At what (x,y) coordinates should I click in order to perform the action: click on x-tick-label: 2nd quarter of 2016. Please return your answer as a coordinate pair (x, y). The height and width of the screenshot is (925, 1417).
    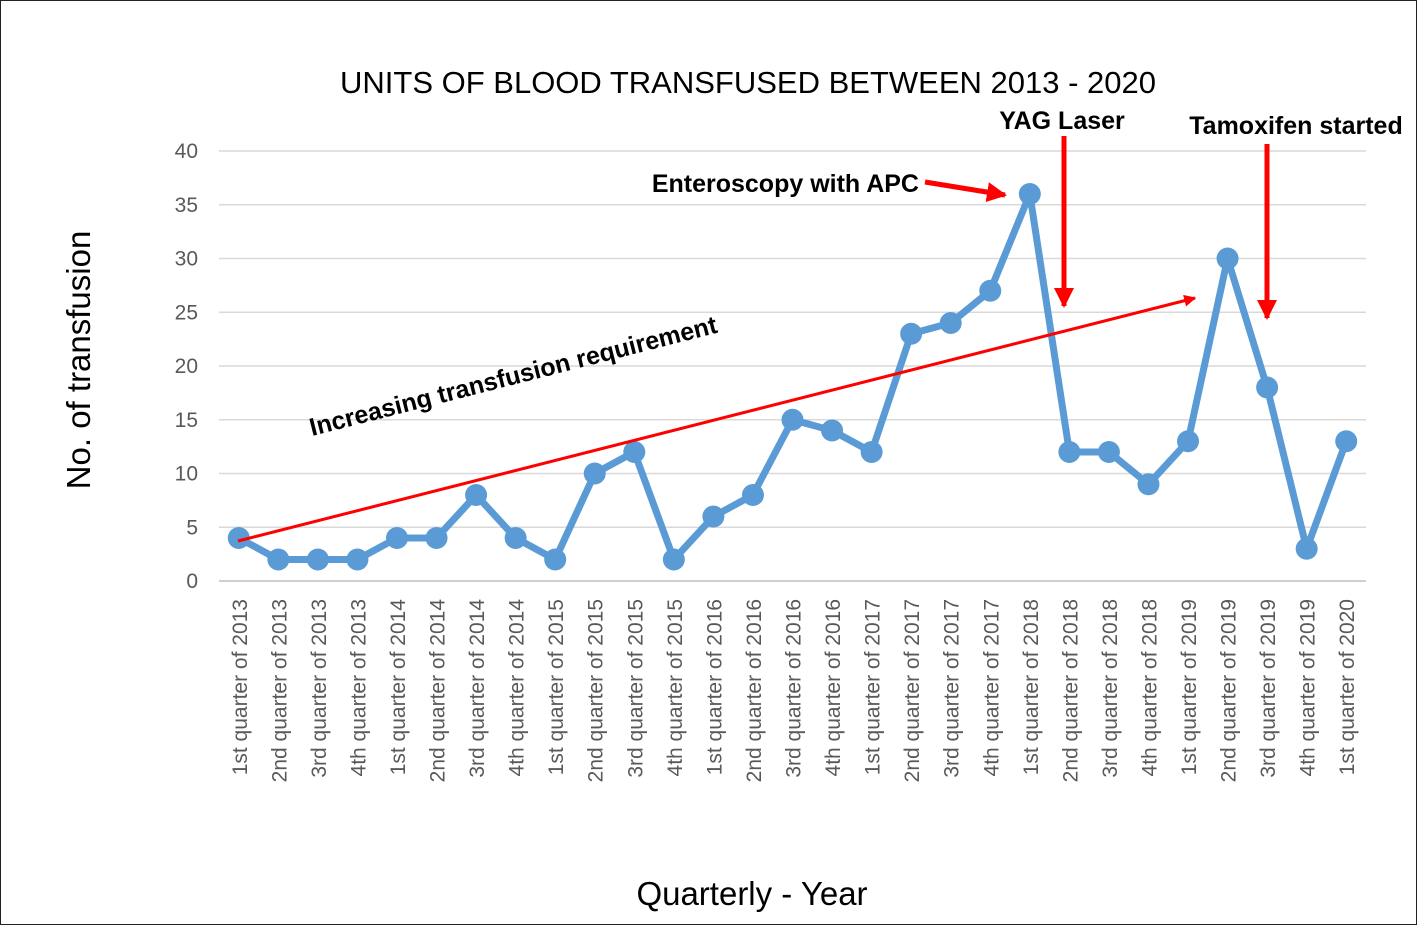
    Looking at the image, I should click on (754, 690).